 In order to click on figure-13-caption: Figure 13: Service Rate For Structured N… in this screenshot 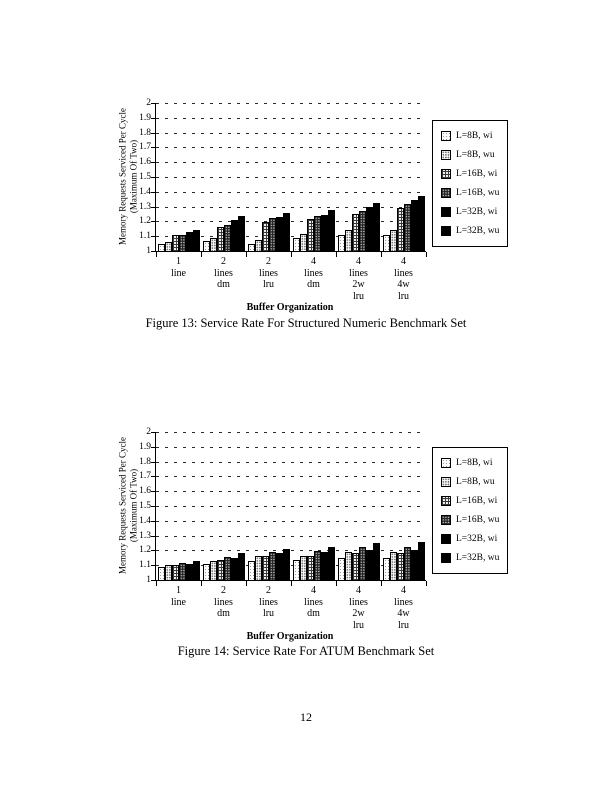, I will do `click(306, 323)`.